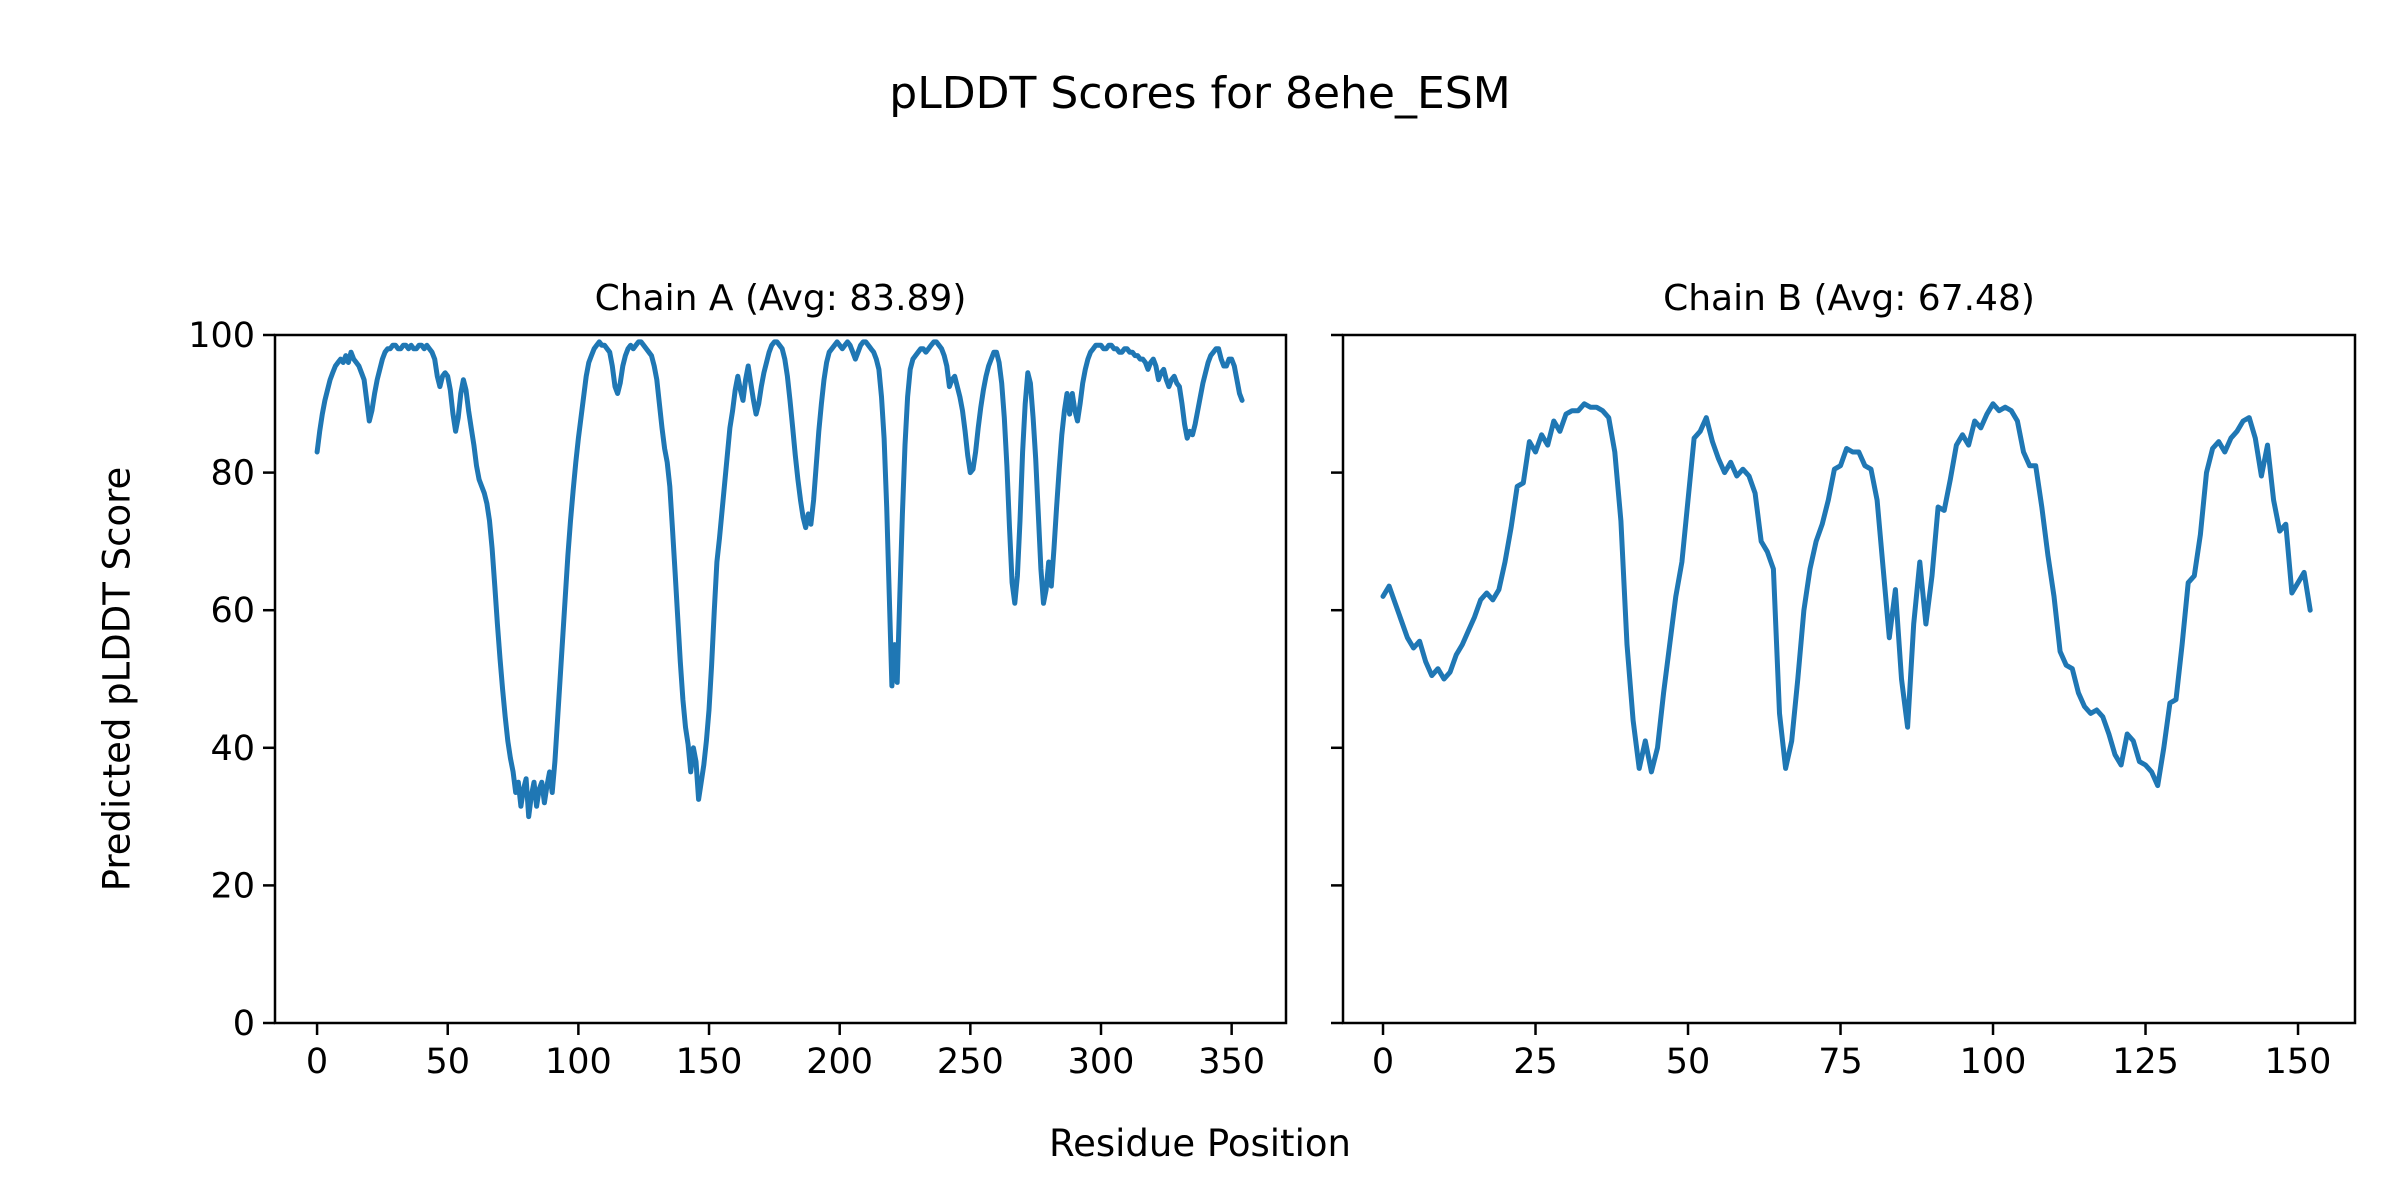 This screenshot has height=1200, width=2400. Describe the element at coordinates (447, 1062) in the screenshot. I see `chain-a-xtick-label: 50` at that location.